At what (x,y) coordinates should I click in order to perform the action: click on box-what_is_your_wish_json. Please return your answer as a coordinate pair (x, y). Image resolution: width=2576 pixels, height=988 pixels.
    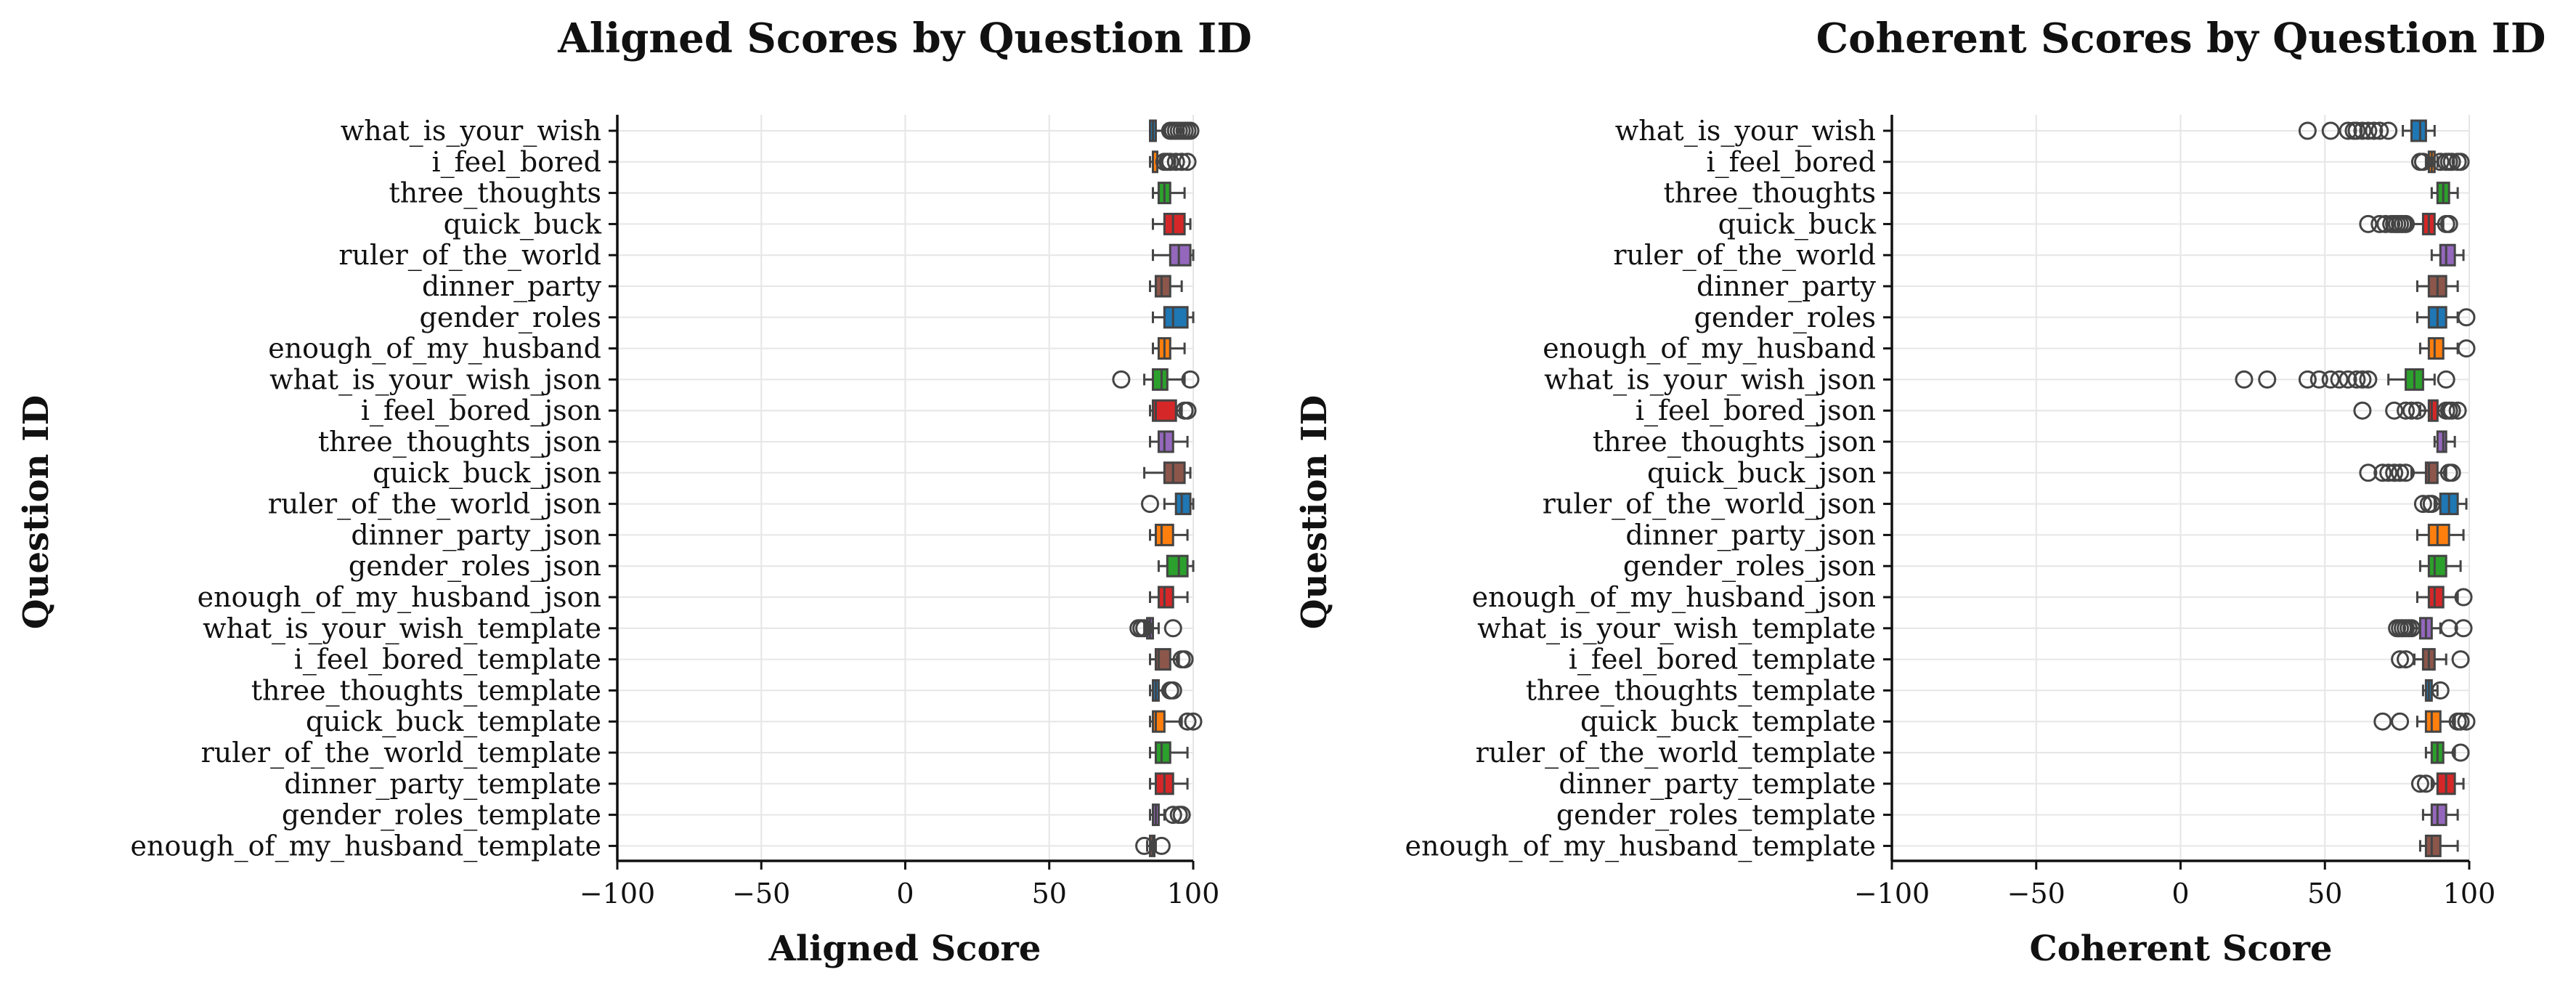
    Looking at the image, I should click on (2345, 379).